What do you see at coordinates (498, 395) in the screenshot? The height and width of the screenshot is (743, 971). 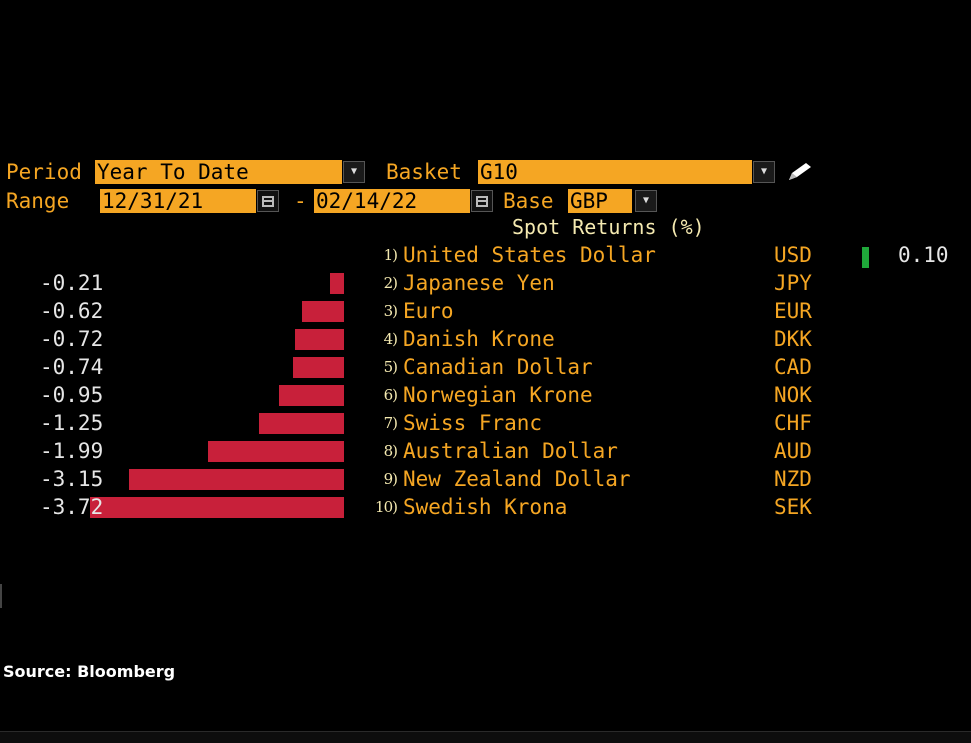 I see `currency-name: Norwegian Krone` at bounding box center [498, 395].